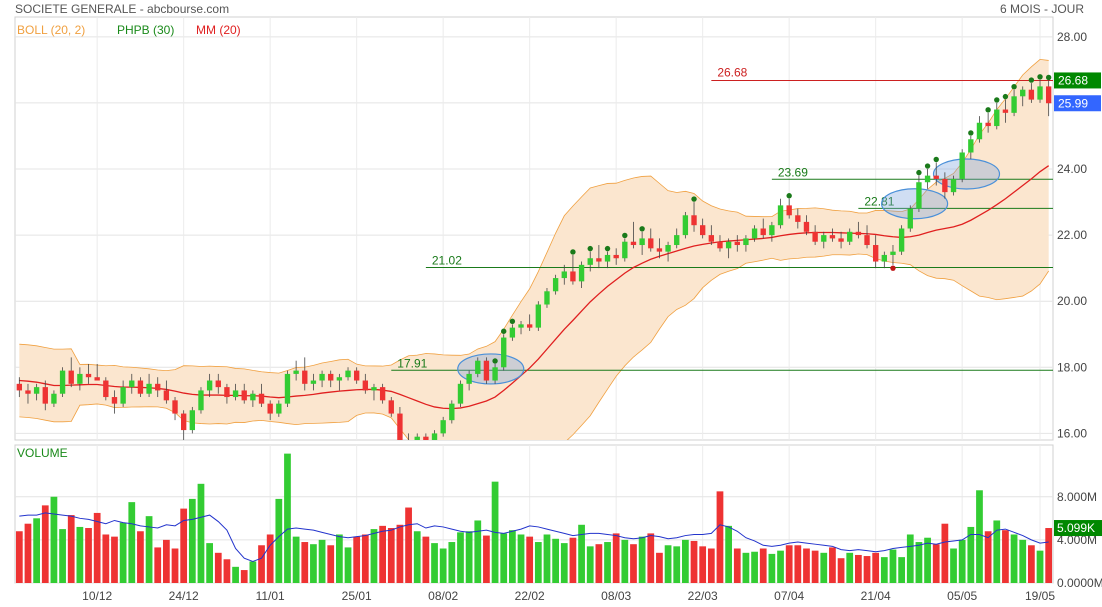 This screenshot has width=1102, height=607. What do you see at coordinates (42, 453) in the screenshot?
I see `volume-title: VOLUME` at bounding box center [42, 453].